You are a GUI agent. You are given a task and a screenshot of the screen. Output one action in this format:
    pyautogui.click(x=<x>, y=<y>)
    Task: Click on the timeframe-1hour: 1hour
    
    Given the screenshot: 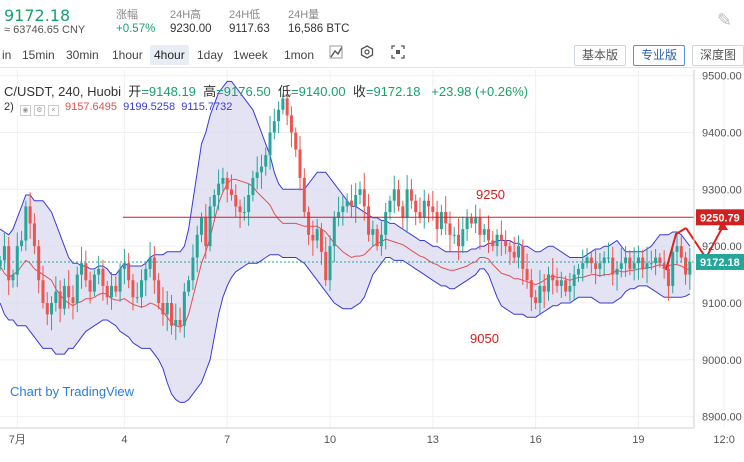 What is the action you would take?
    pyautogui.click(x=127, y=55)
    